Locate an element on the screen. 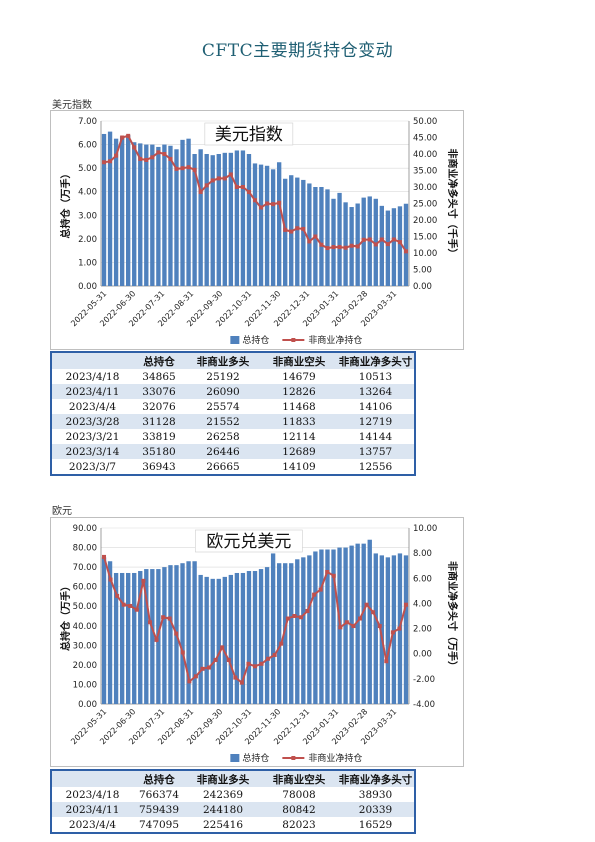 This screenshot has height=842, width=595. table-cell-value: 13264 is located at coordinates (376, 391).